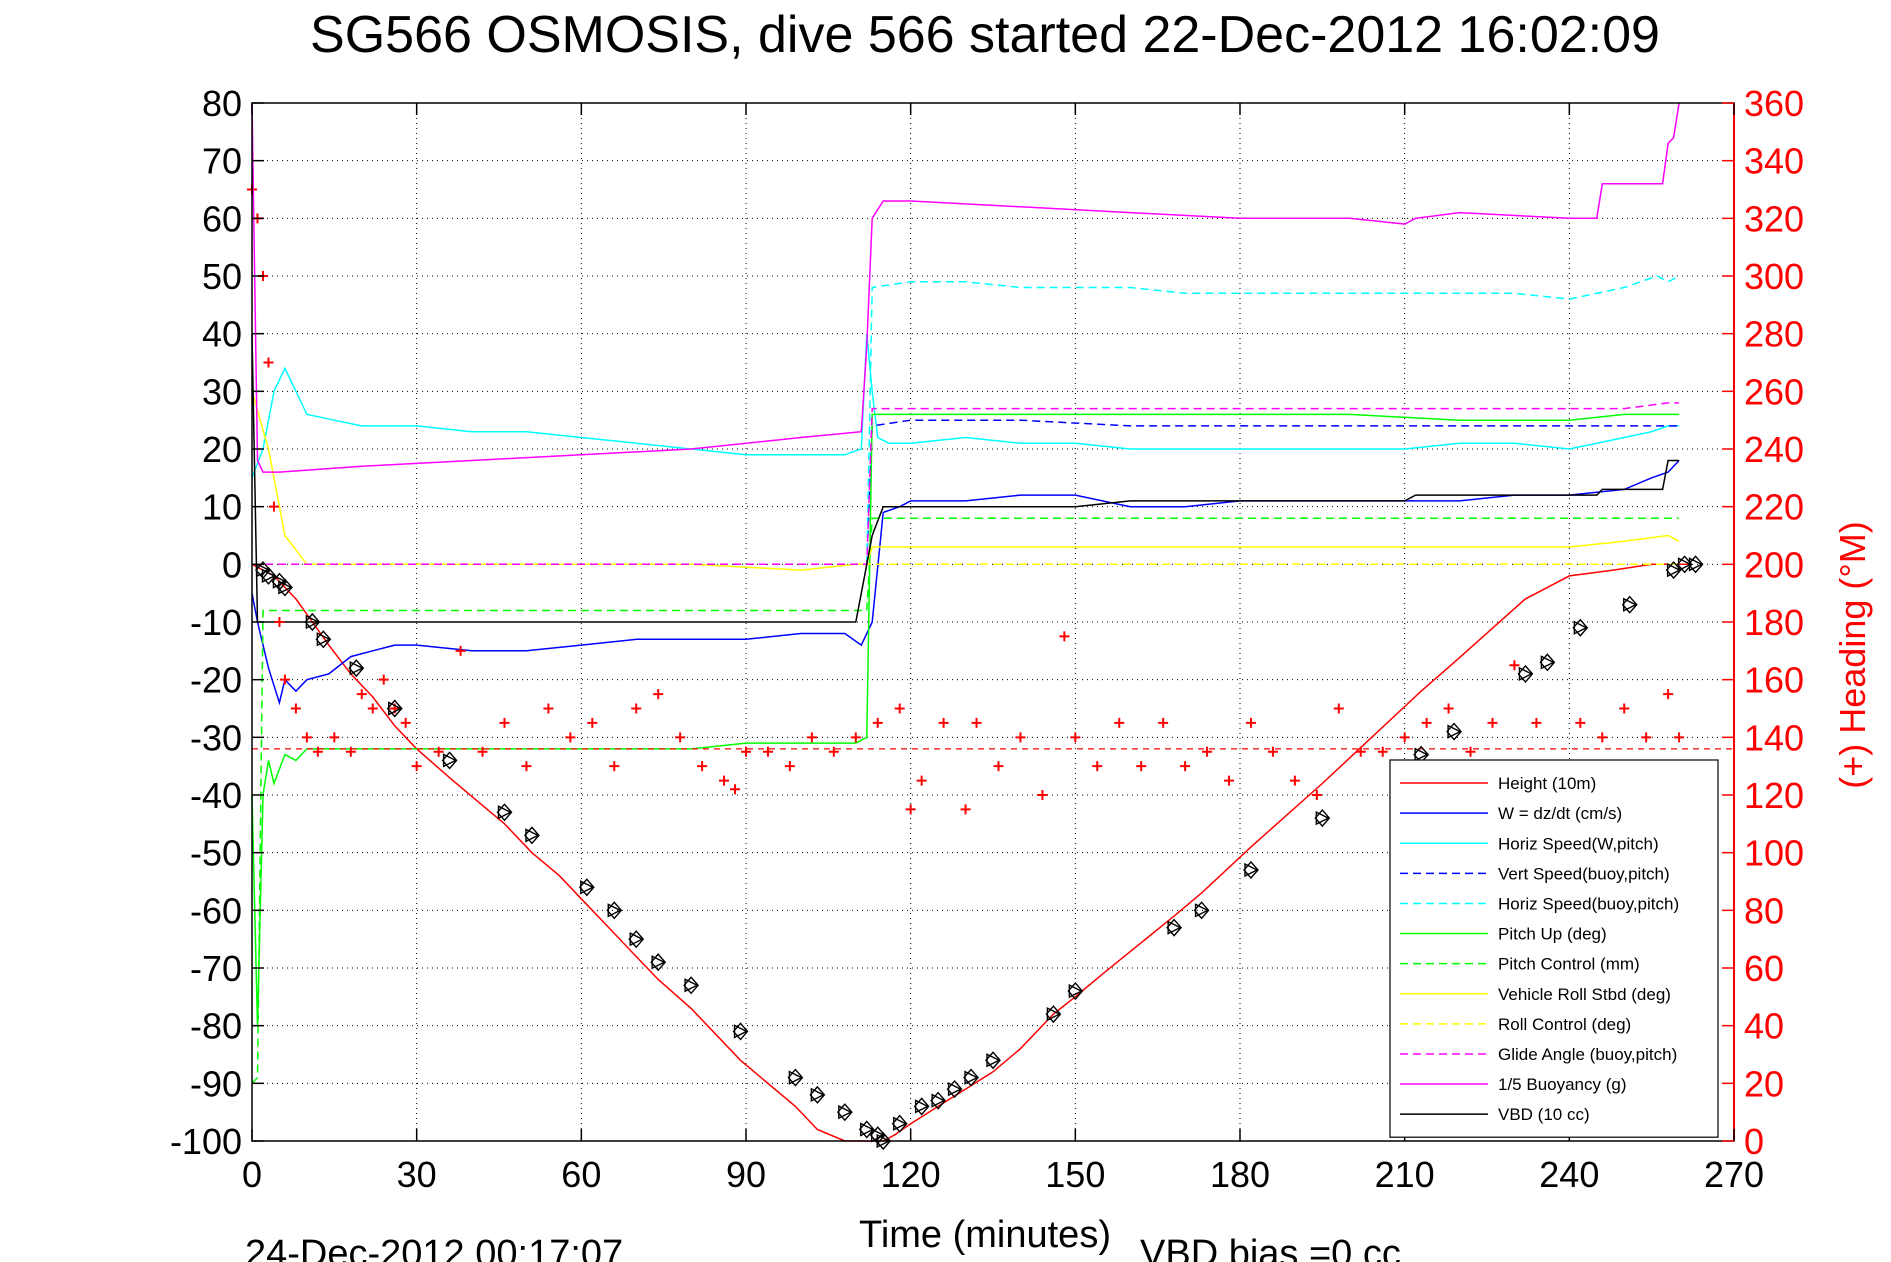  I want to click on y-right-tick-label: 40, so click(1764, 1026).